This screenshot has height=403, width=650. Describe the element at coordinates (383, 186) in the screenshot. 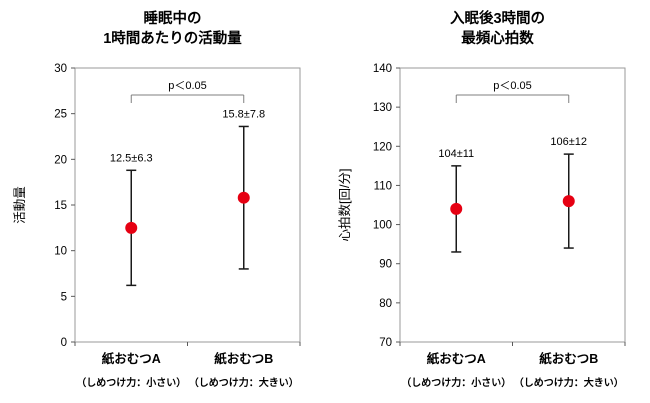

I see `y-tick-label: 110` at that location.